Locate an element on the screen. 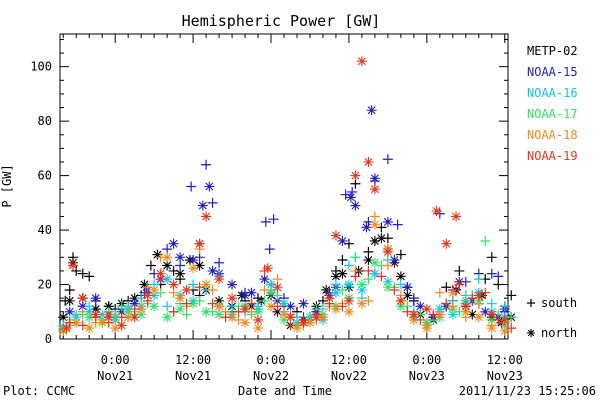 The width and height of the screenshot is (600, 400). y-tick-label: 0 is located at coordinates (48, 339).